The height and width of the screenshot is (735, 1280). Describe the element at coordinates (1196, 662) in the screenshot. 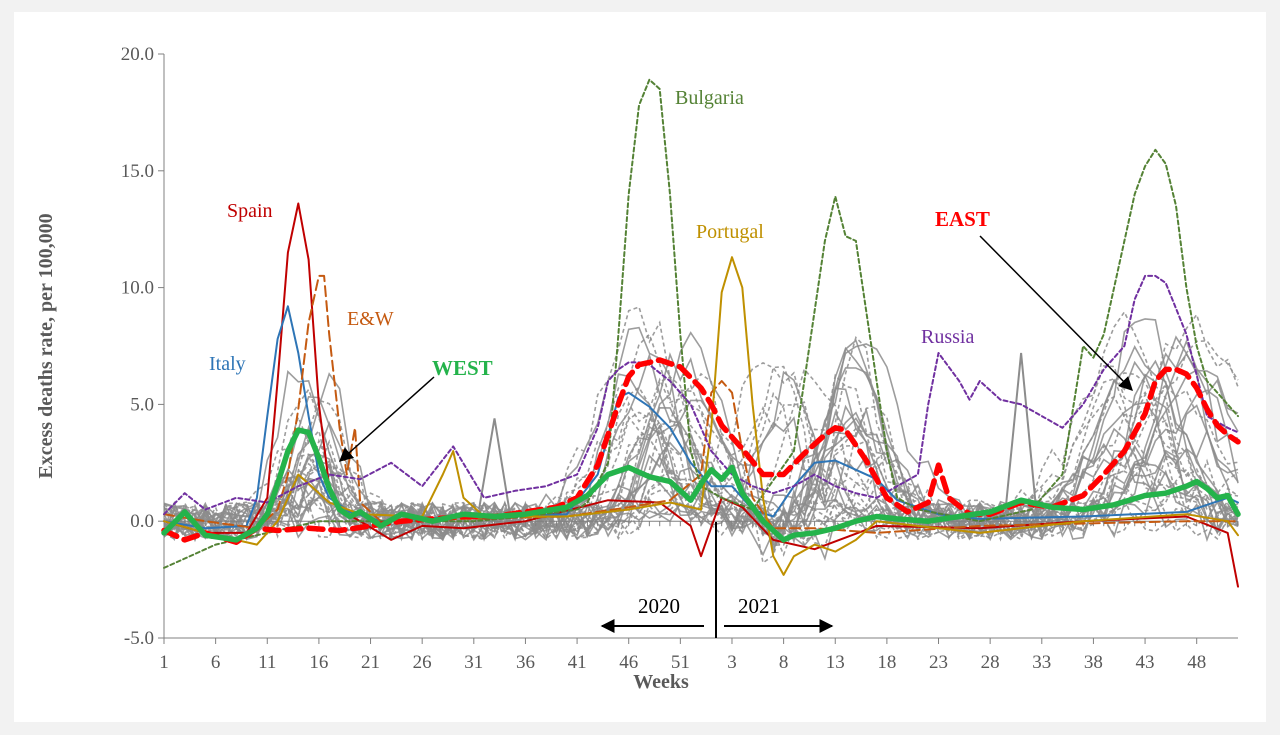

I see `x-tick-label: 48` at that location.